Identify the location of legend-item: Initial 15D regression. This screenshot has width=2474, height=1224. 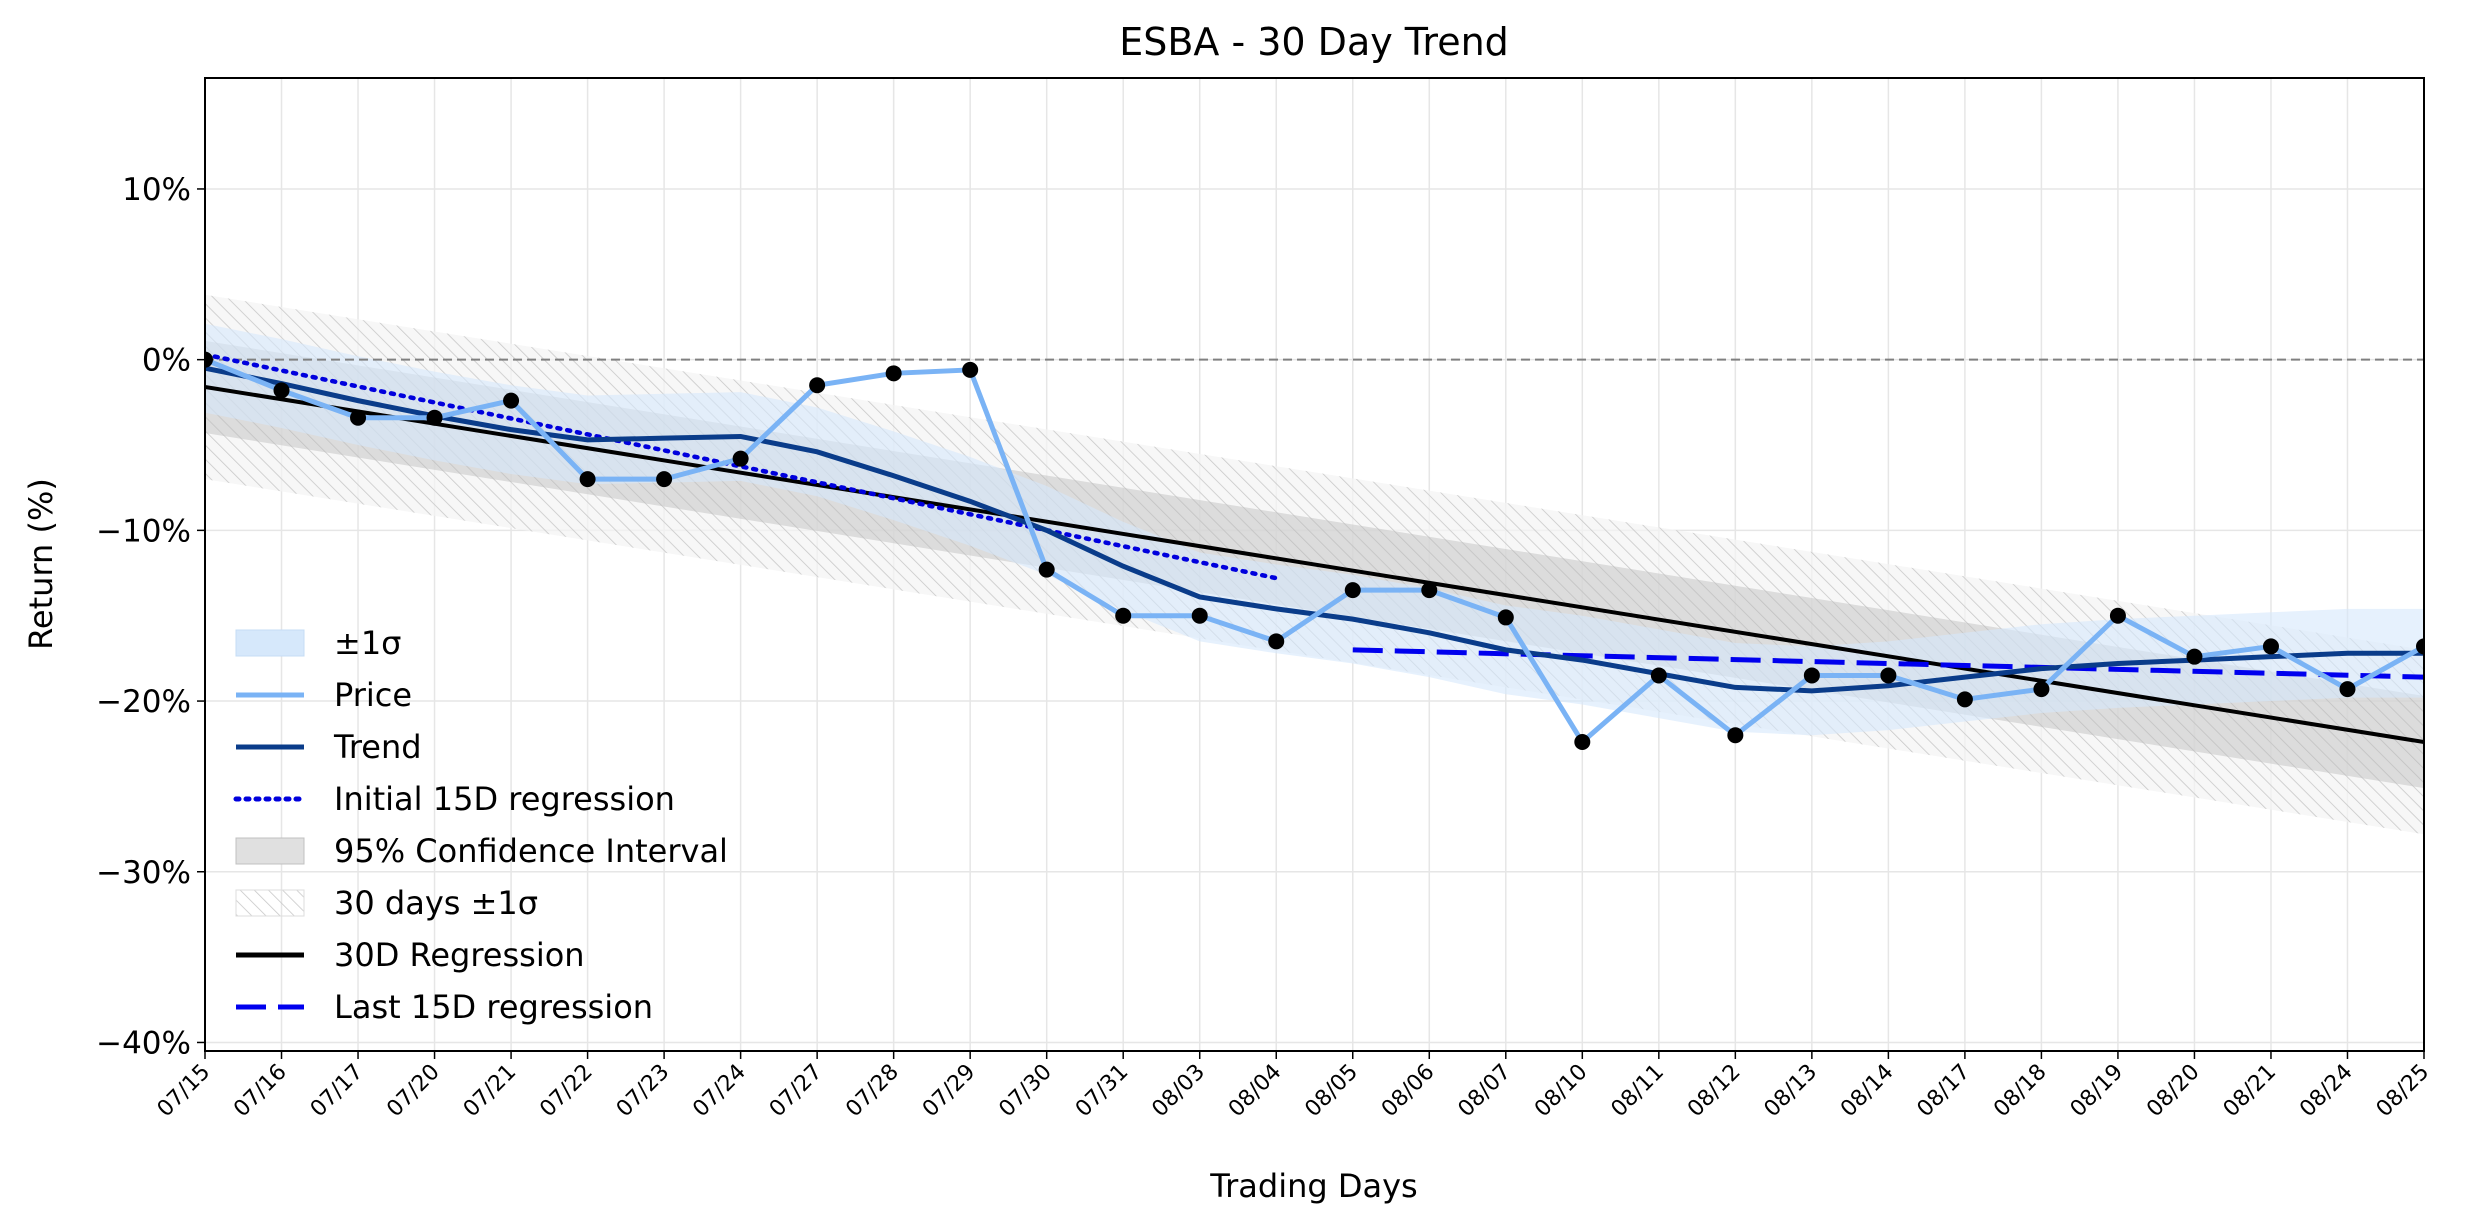
(454, 799).